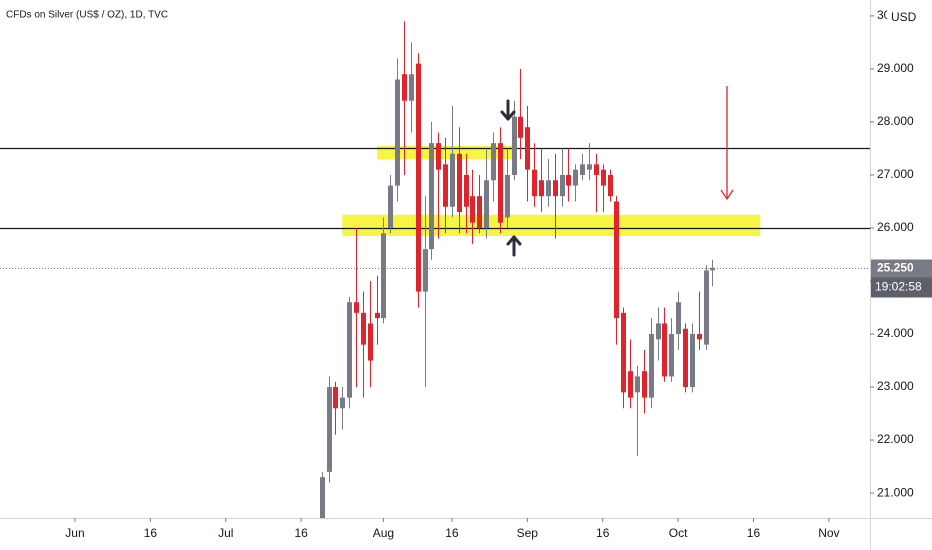 Image resolution: width=932 pixels, height=550 pixels. Describe the element at coordinates (528, 533) in the screenshot. I see `x-tick-label: Sep` at that location.